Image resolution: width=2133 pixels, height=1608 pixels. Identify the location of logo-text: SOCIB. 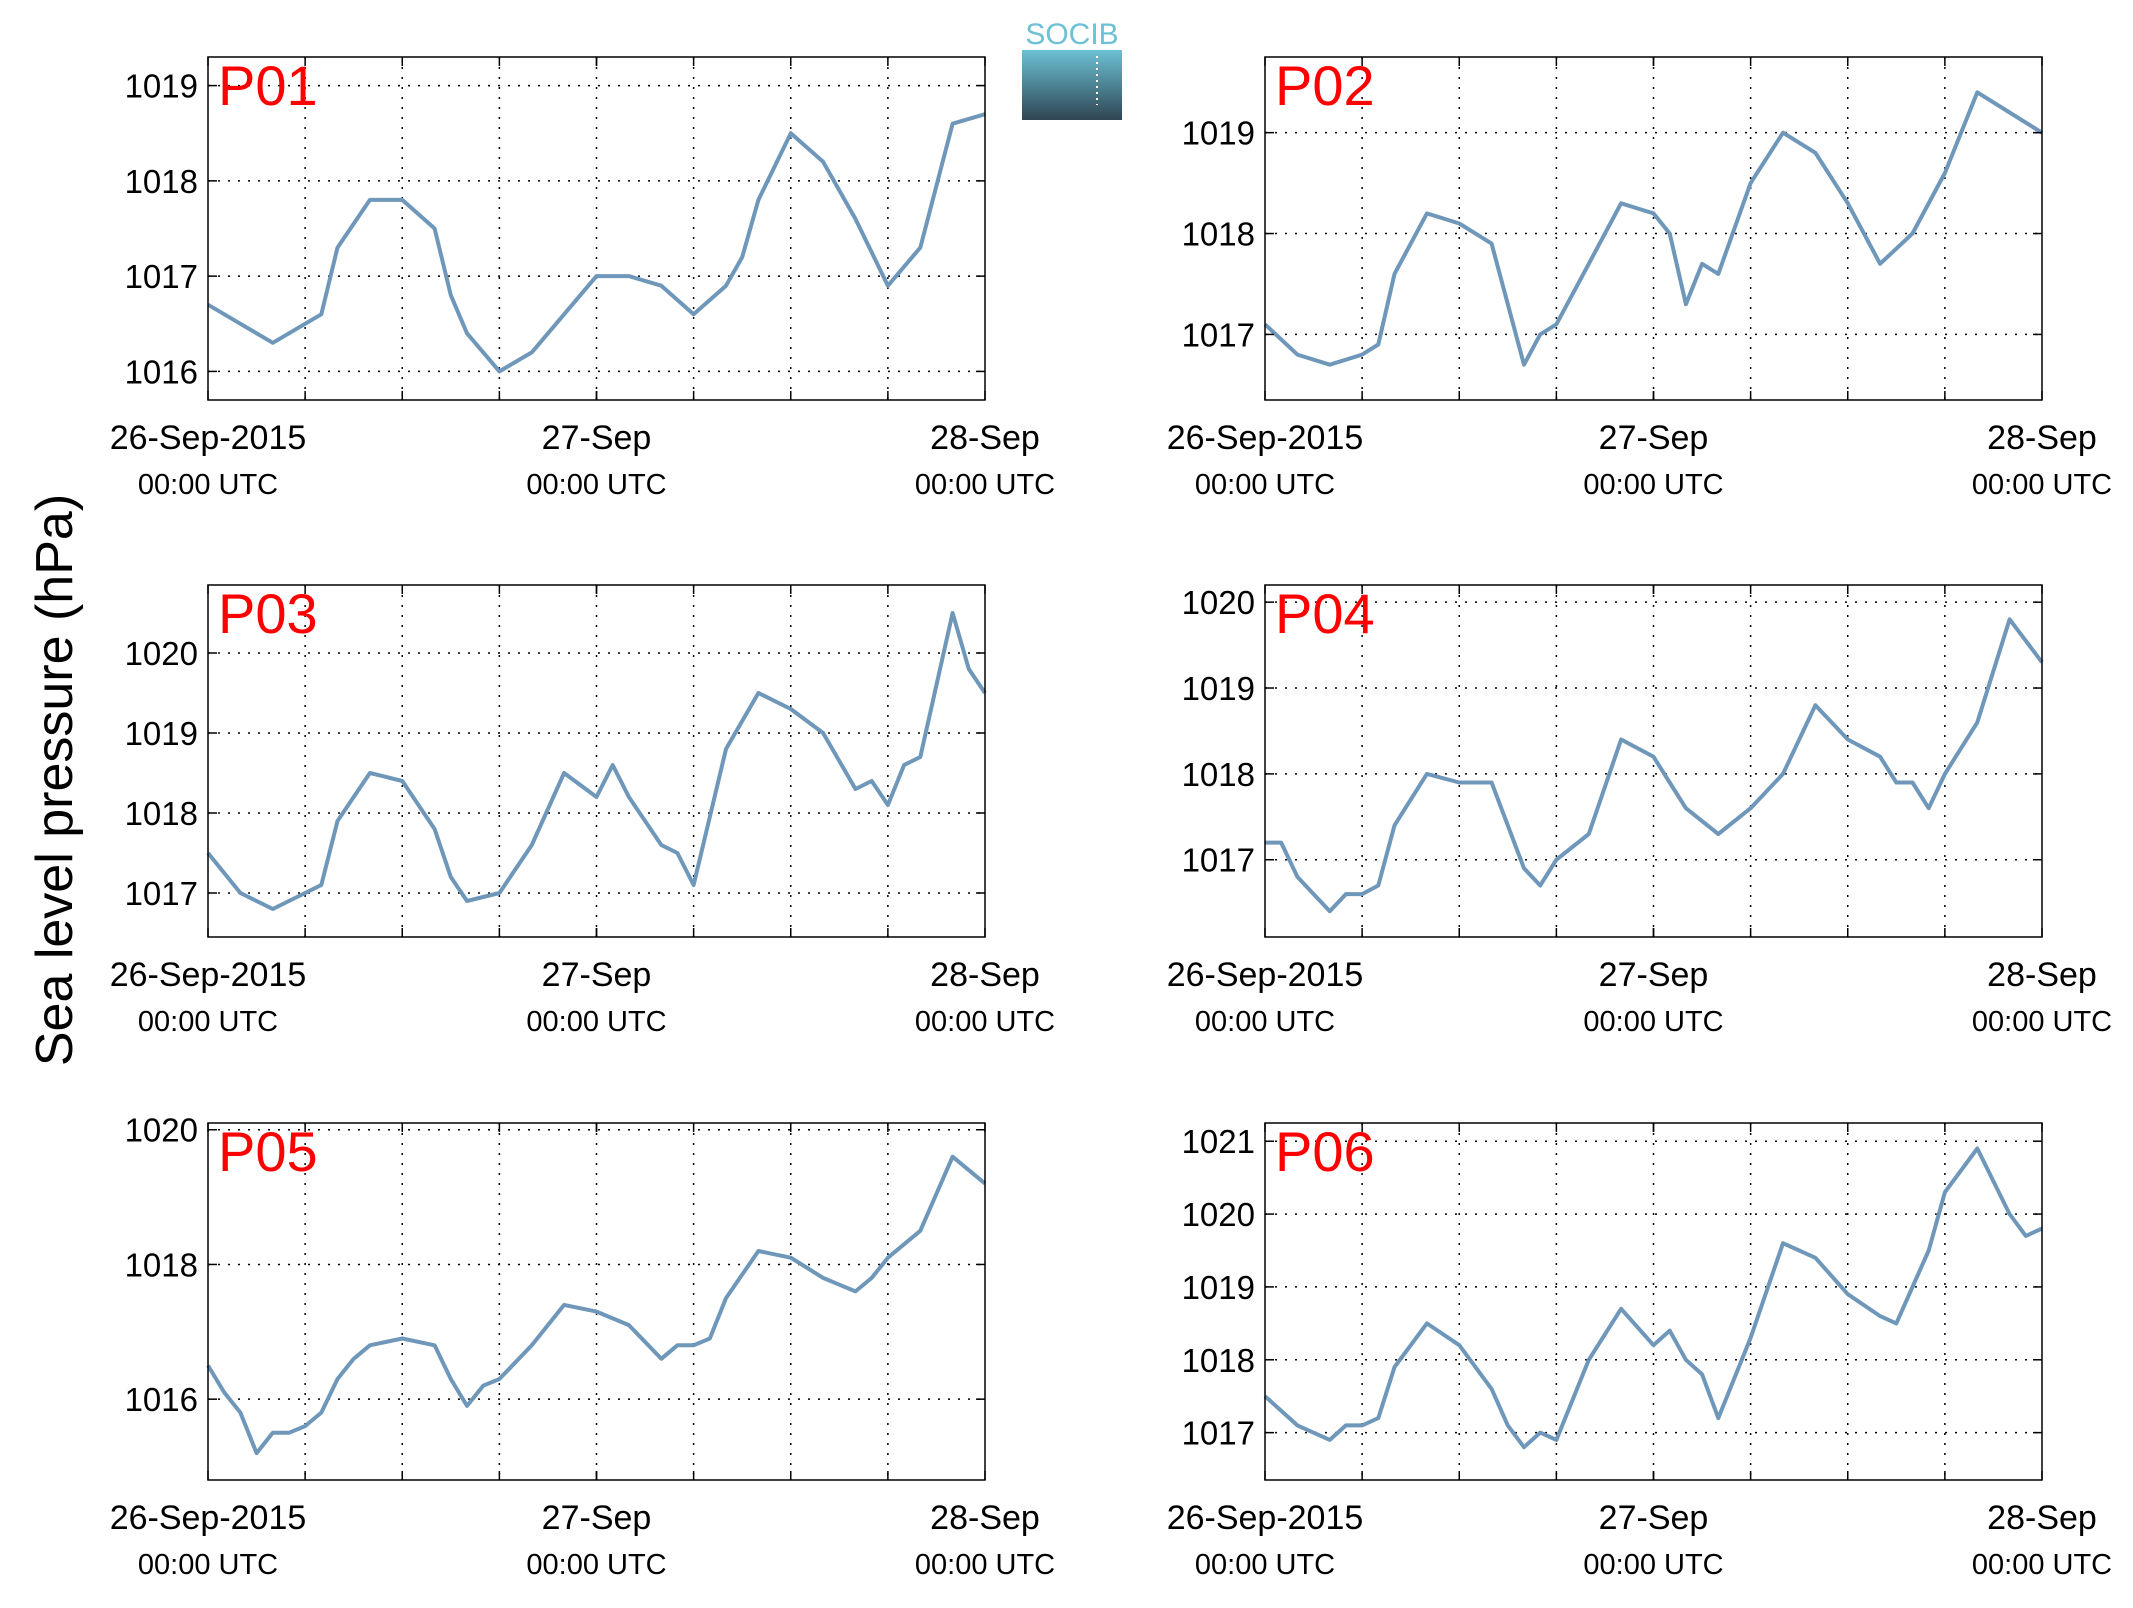
(1071, 34).